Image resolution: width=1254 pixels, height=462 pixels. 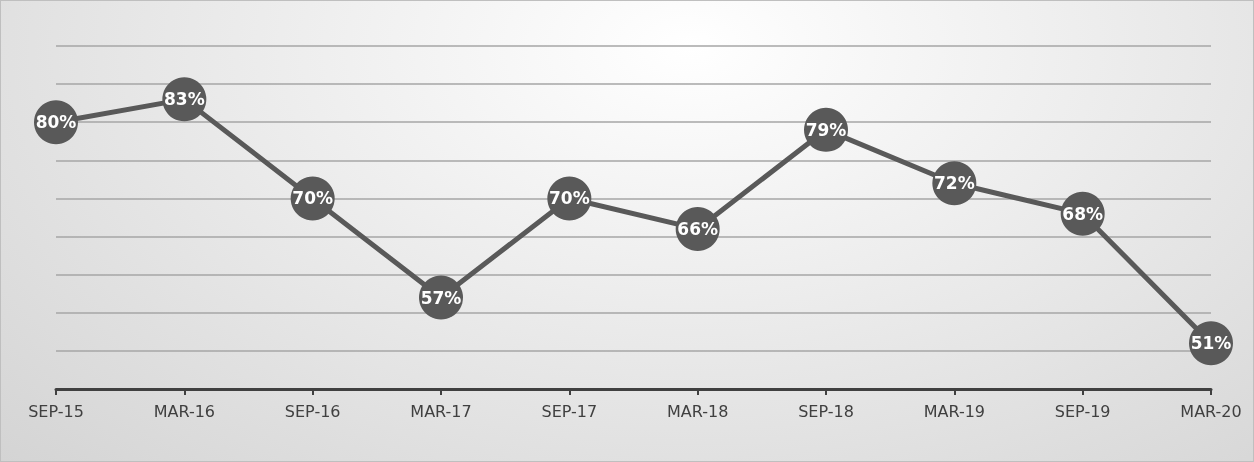 I want to click on x-tick-label: SEP-15, so click(x=56, y=411).